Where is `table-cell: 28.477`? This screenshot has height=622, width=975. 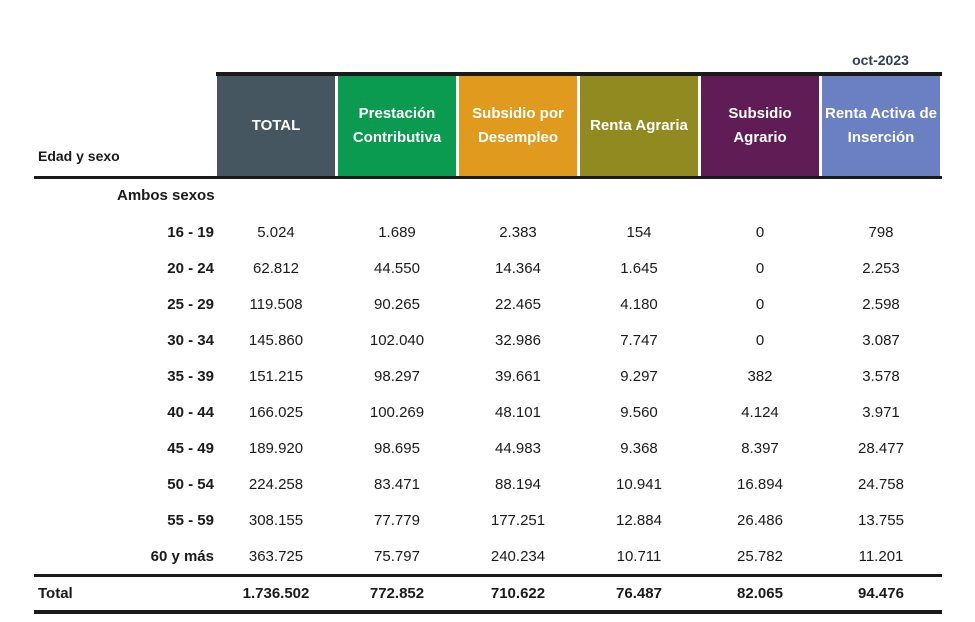 table-cell: 28.477 is located at coordinates (881, 448).